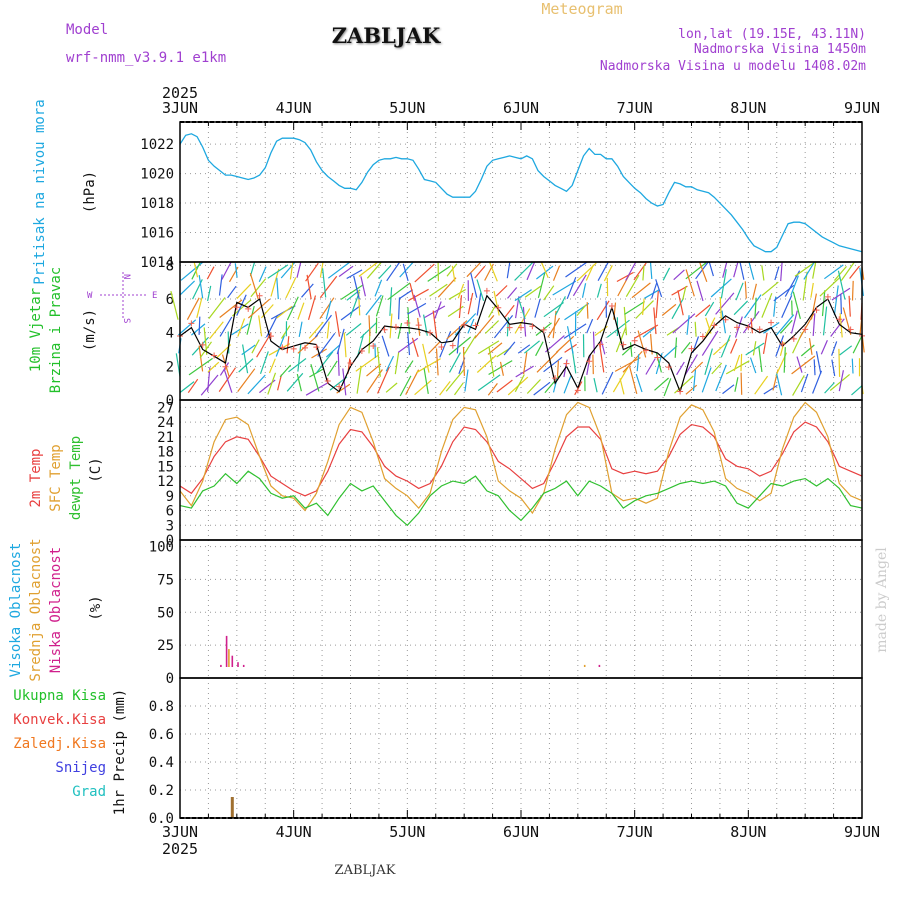  Describe the element at coordinates (407, 108) in the screenshot. I see `x-tick-top: 5JUN` at that location.